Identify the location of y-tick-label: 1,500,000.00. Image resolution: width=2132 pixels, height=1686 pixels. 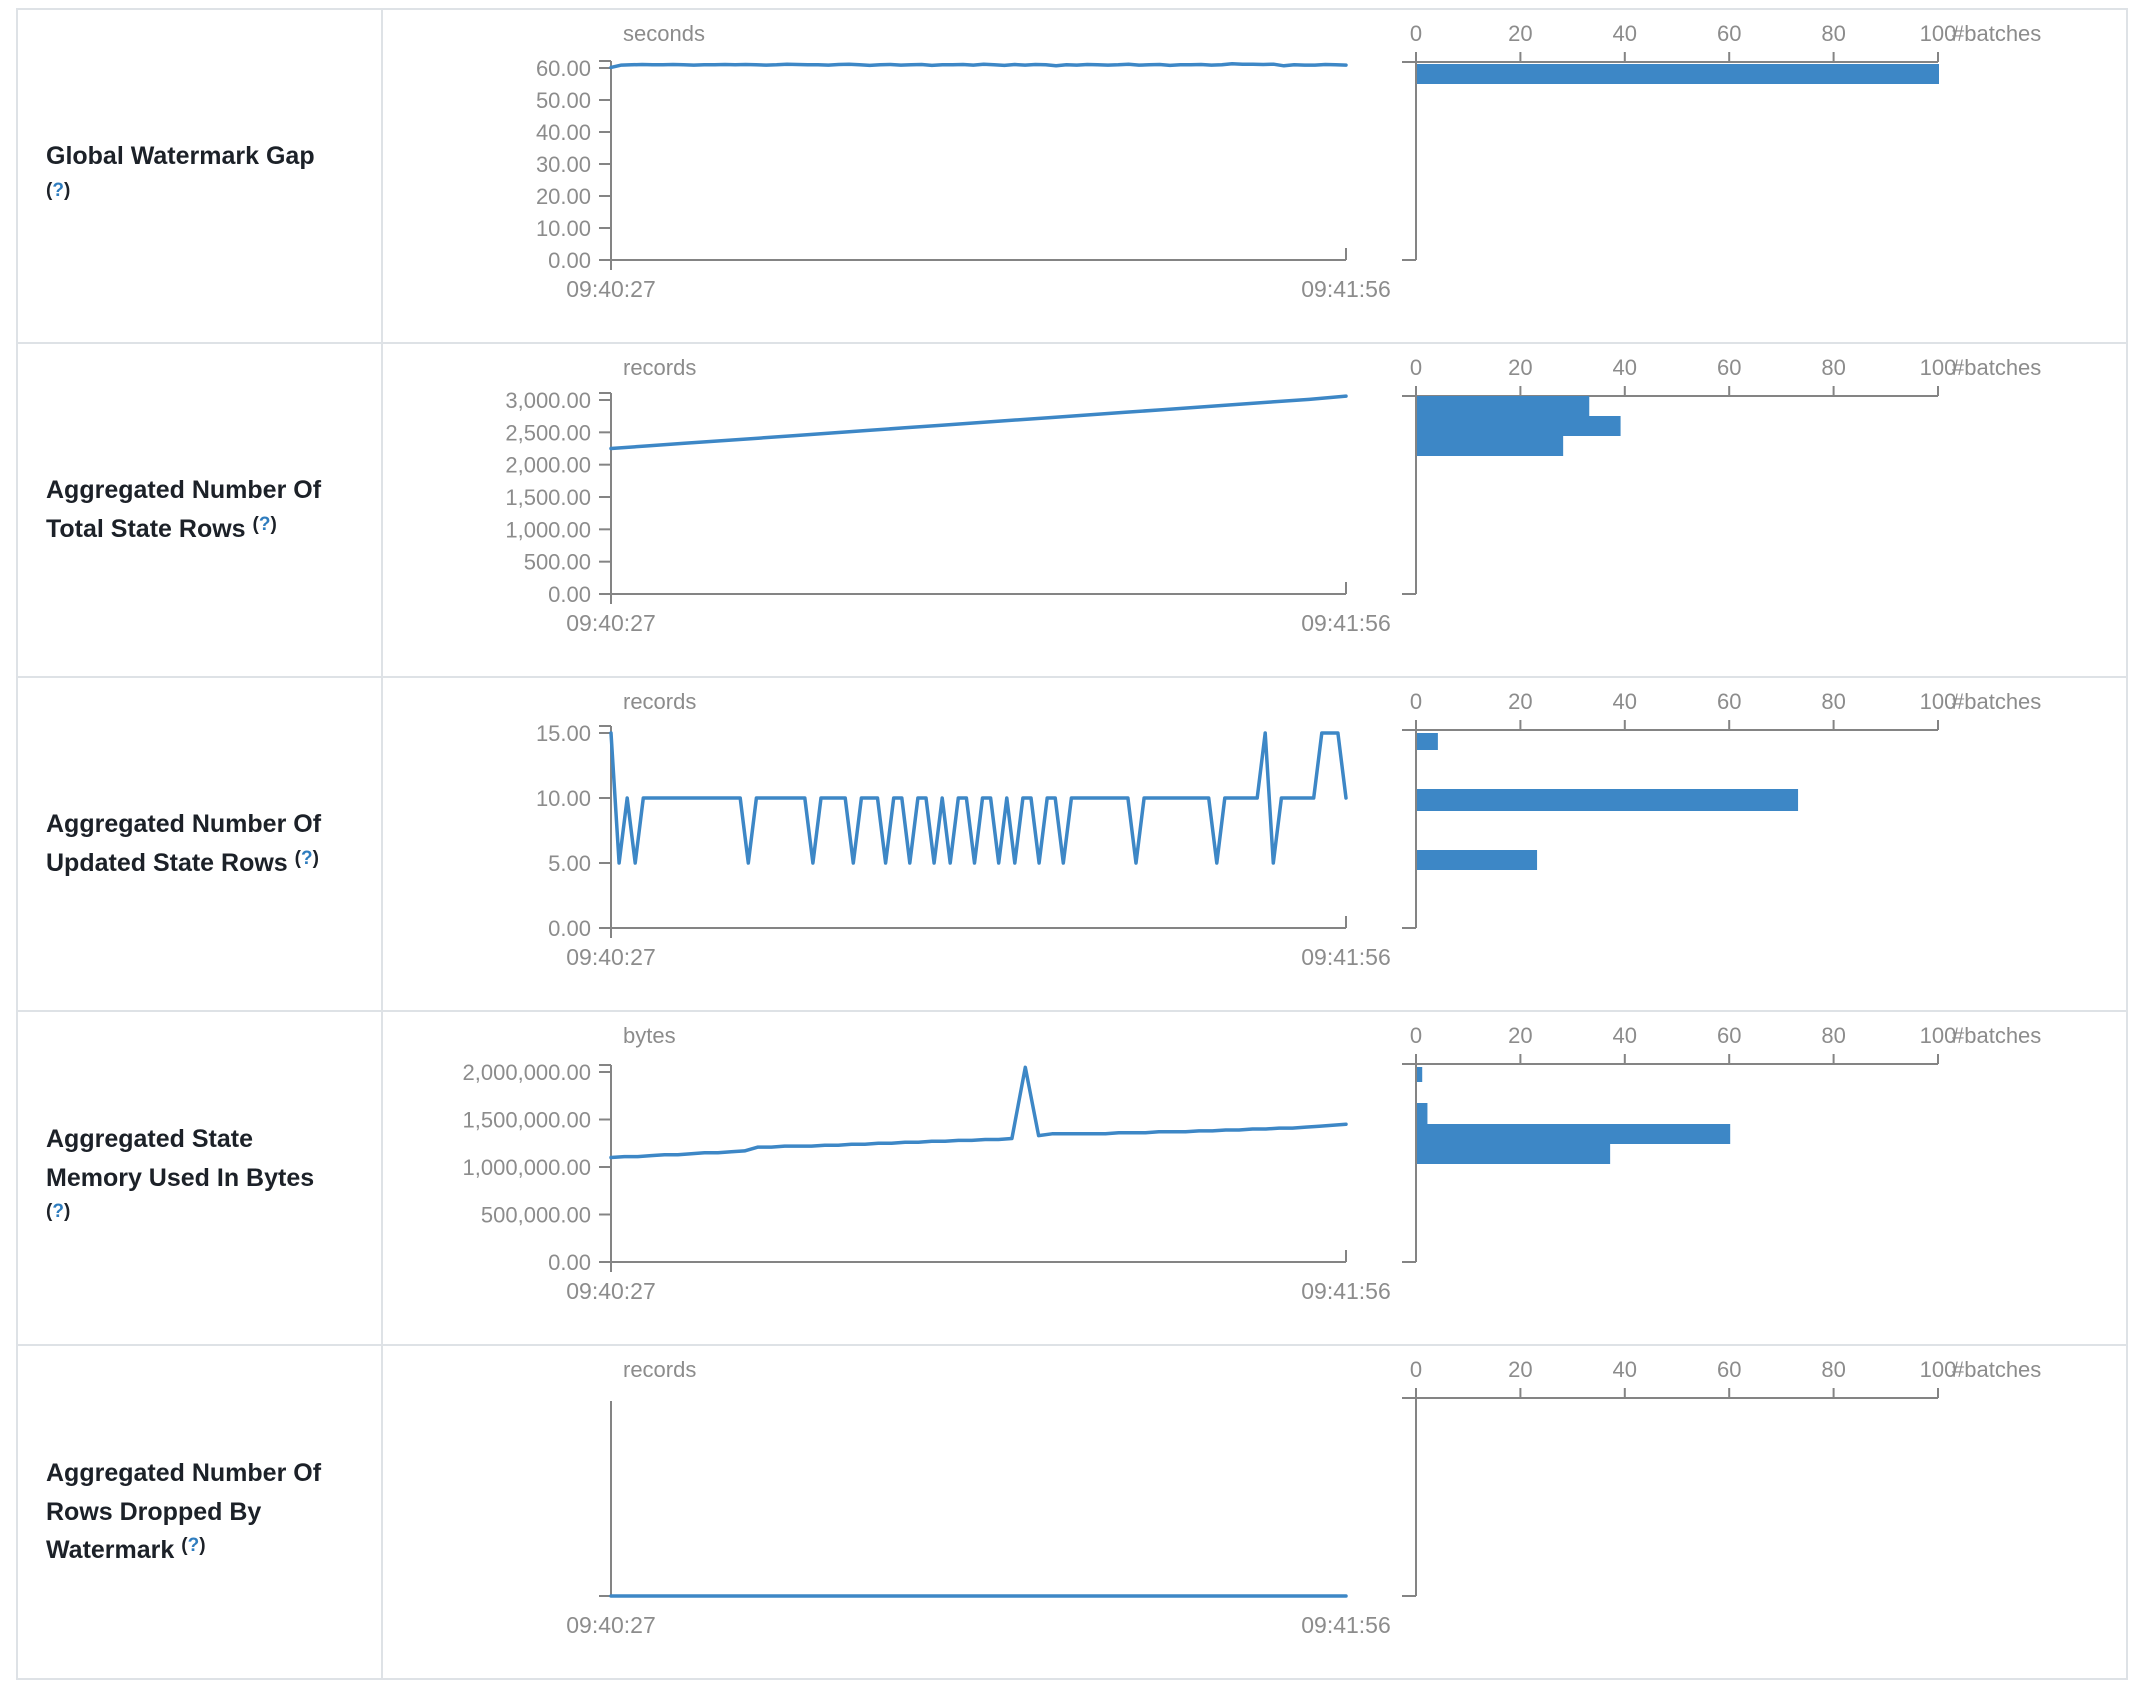
(527, 1120).